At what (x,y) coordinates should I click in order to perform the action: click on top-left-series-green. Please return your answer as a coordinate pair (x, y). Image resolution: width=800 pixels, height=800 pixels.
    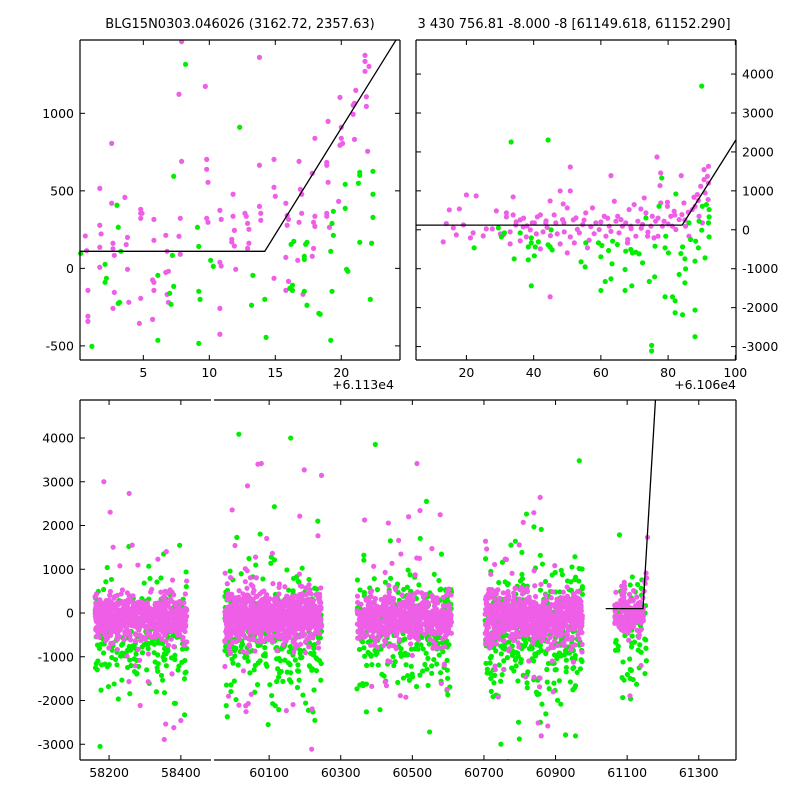
    Looking at the image, I should click on (227, 205).